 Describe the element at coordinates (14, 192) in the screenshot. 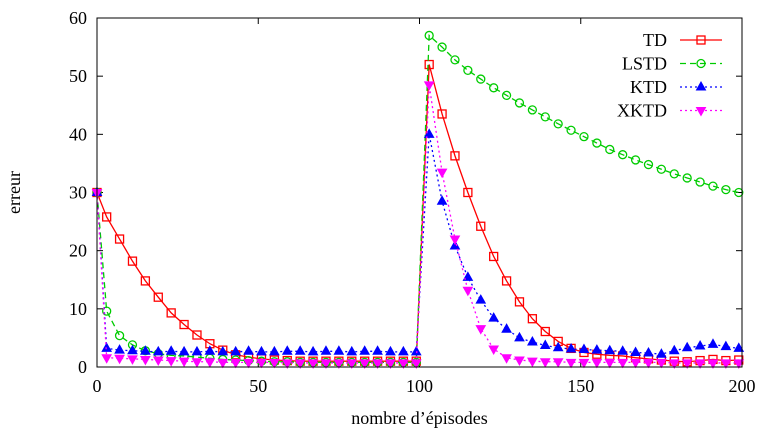

I see `y-axis-label: erreur` at that location.